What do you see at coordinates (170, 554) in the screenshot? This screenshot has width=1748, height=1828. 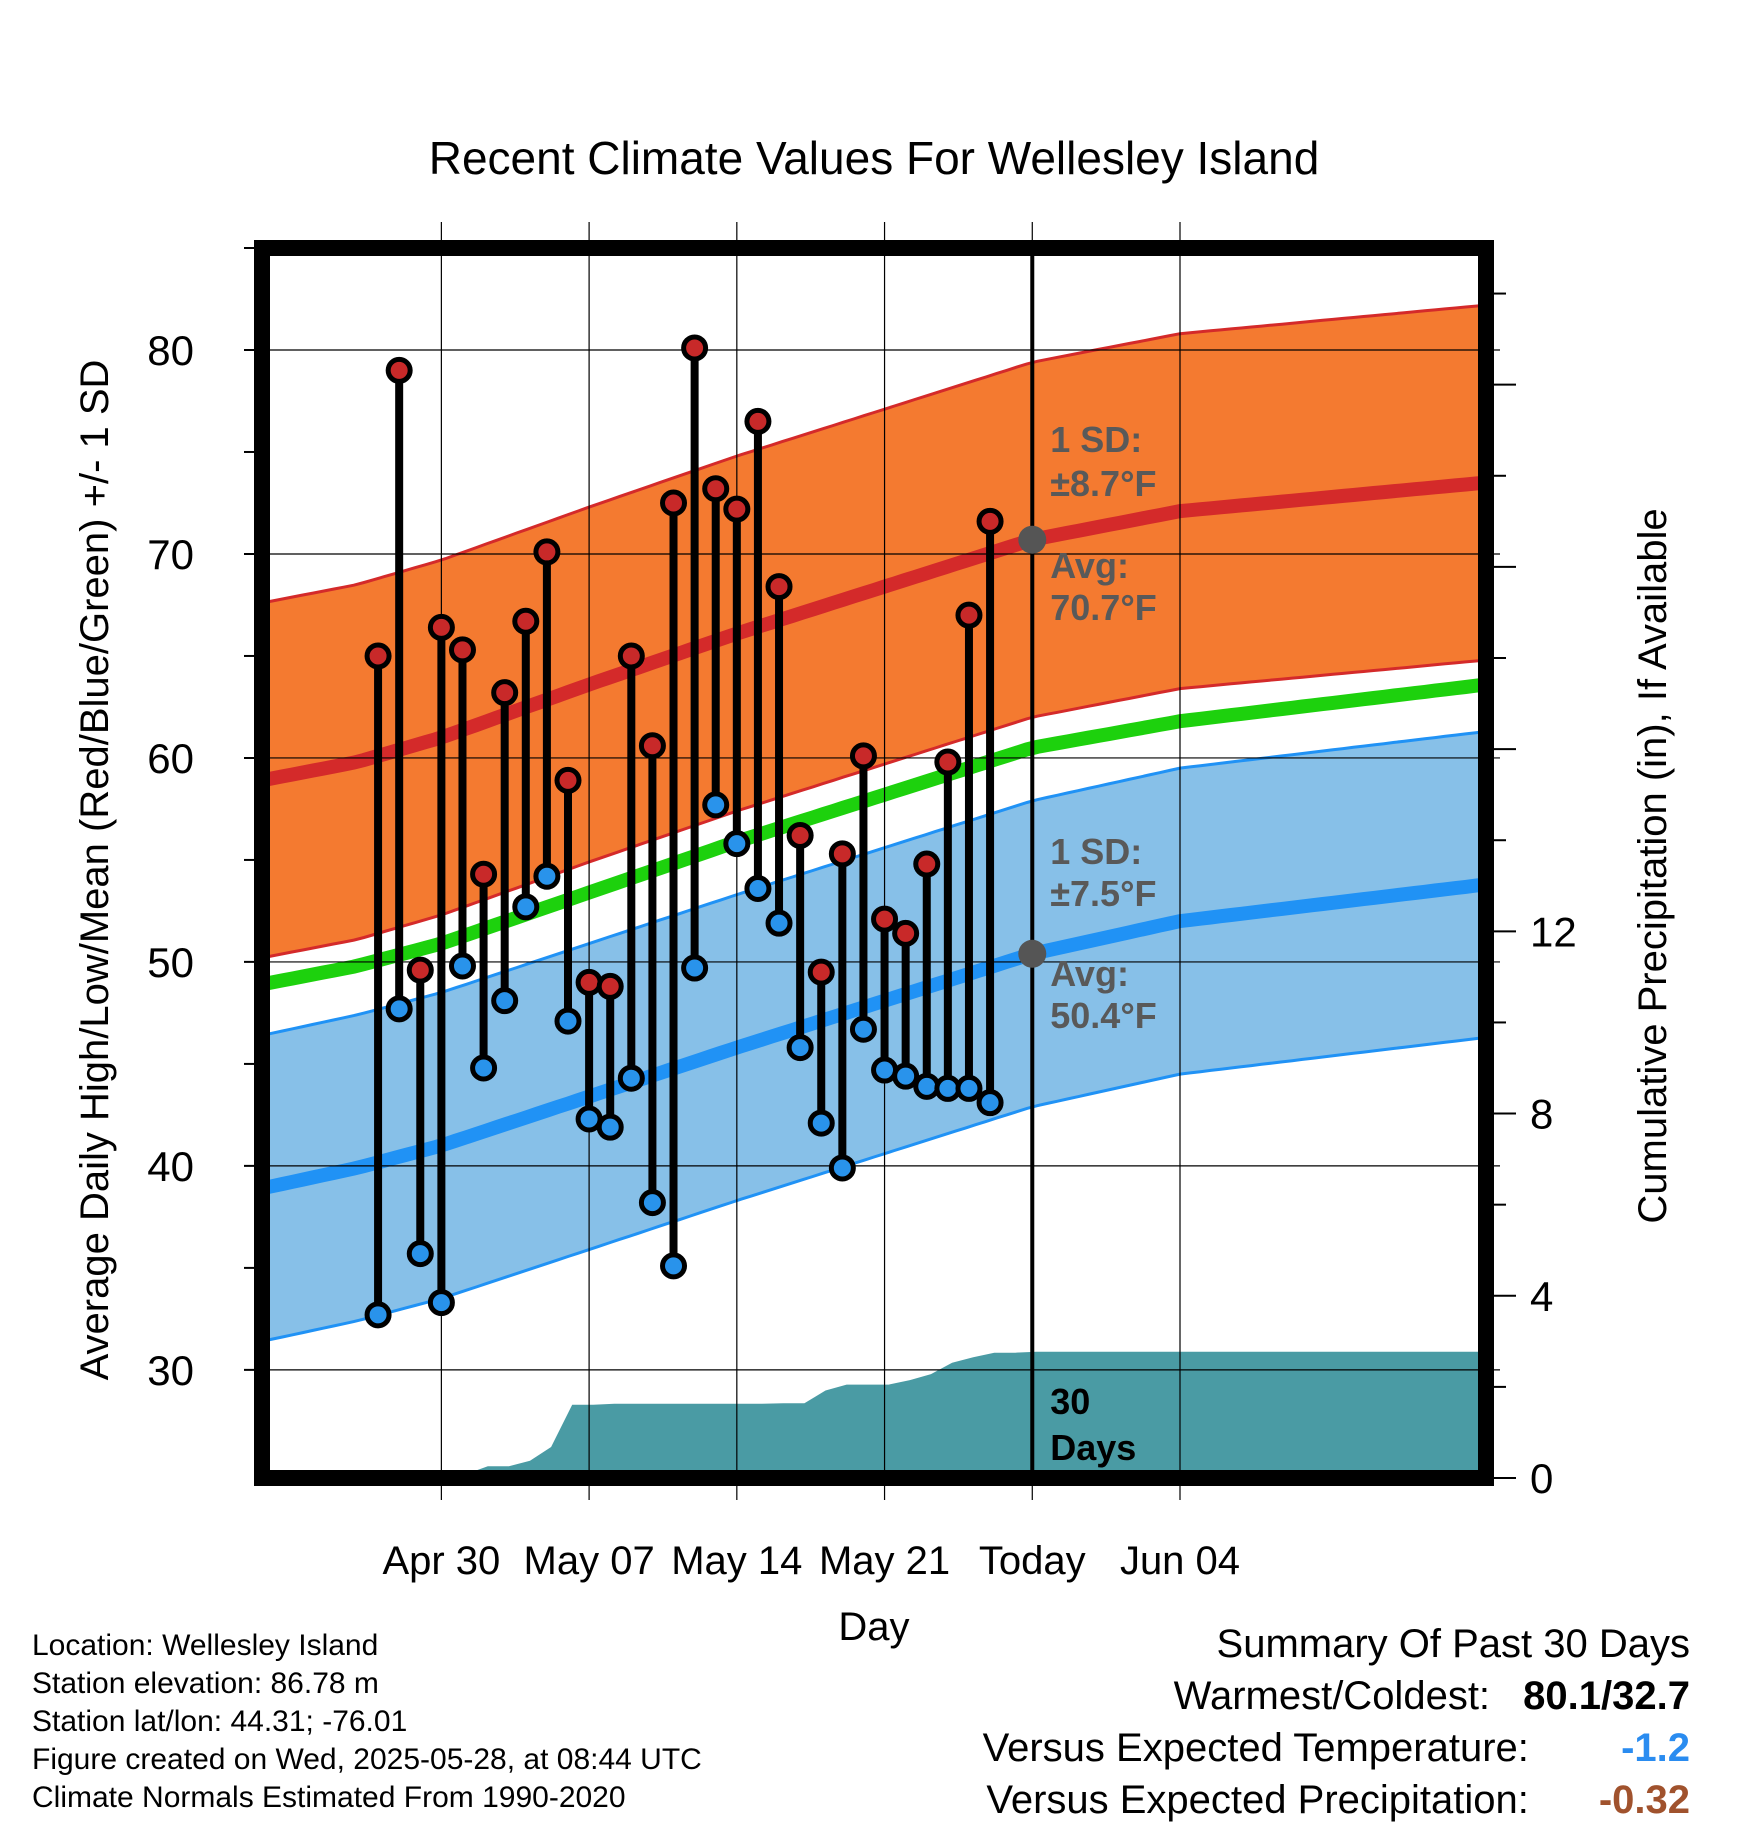 I see `y-tick-label: 70` at bounding box center [170, 554].